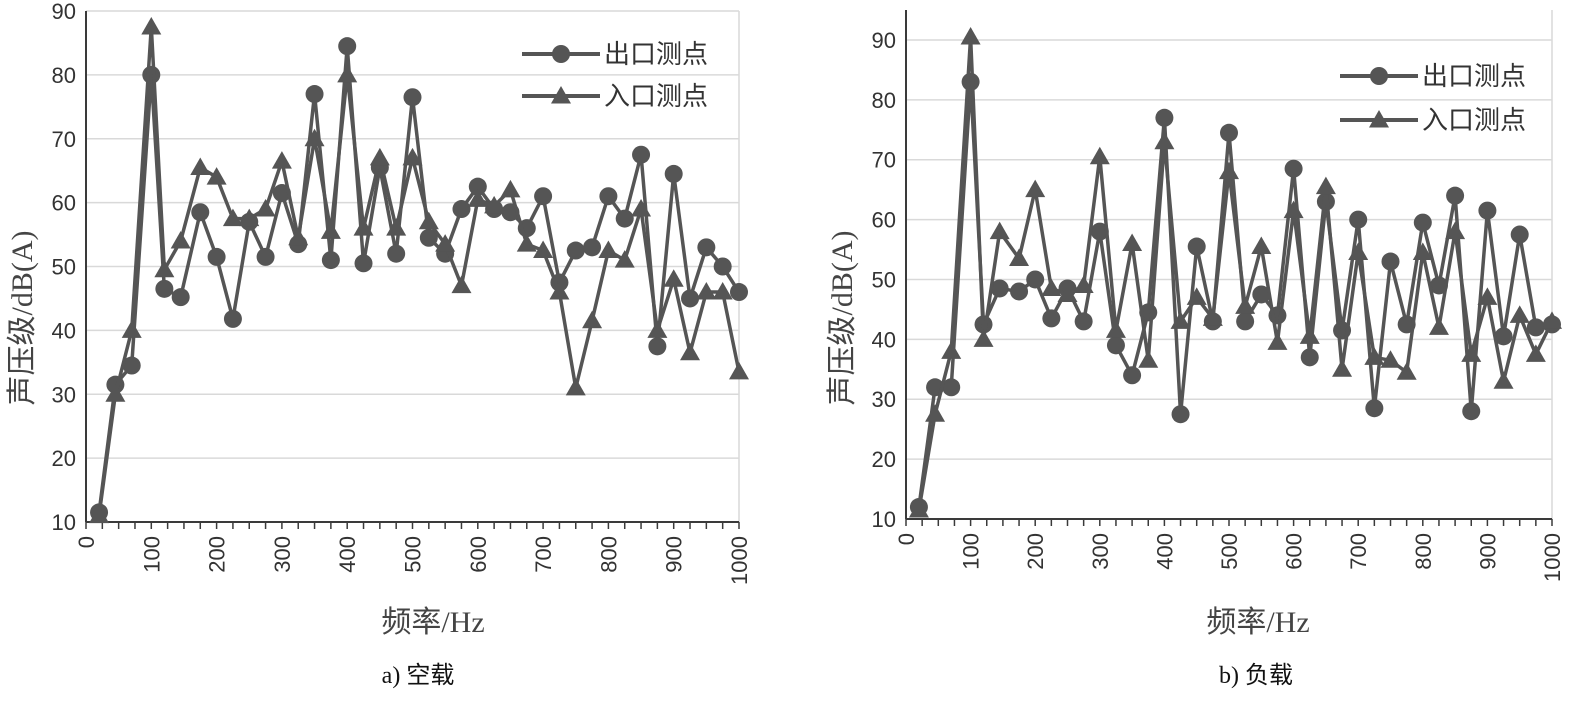 The height and width of the screenshot is (701, 1592). What do you see at coordinates (64, 12) in the screenshot?
I see `a-y-tick-label: 90` at bounding box center [64, 12].